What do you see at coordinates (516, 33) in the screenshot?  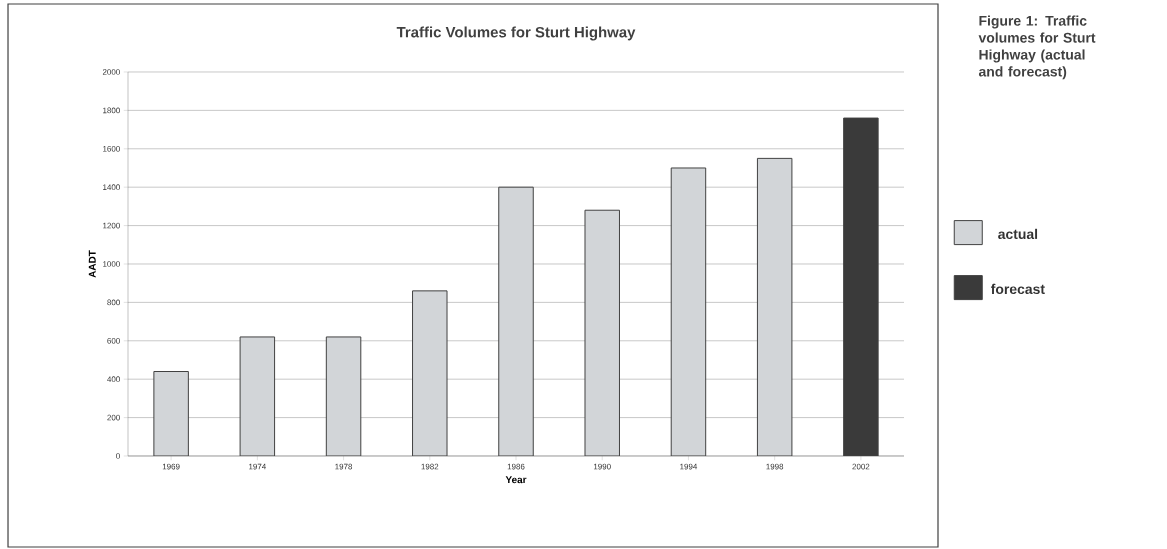 I see `chart-title: Traffic Volumes for Sturt Highway` at bounding box center [516, 33].